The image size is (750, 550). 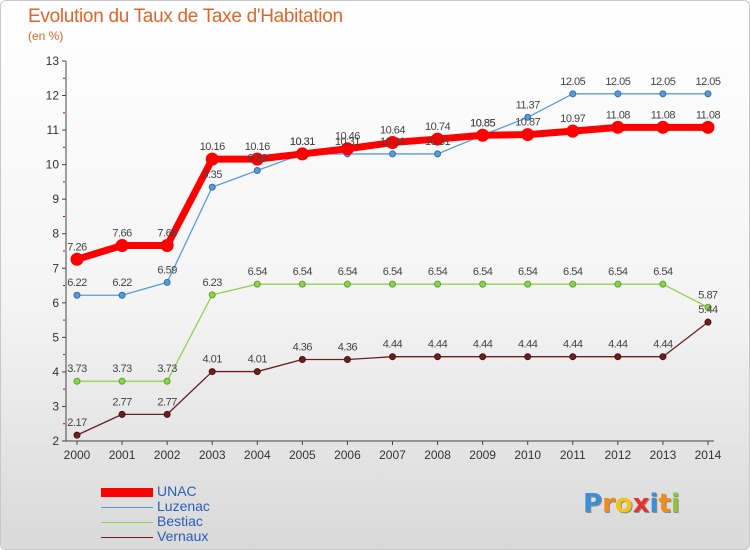 I want to click on x-tick-label: 2000, so click(x=77, y=455).